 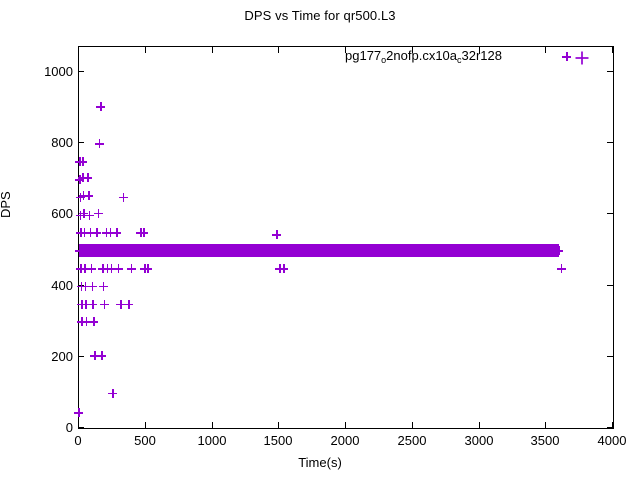 What do you see at coordinates (62, 142) in the screenshot?
I see `y-tick-label: 800` at bounding box center [62, 142].